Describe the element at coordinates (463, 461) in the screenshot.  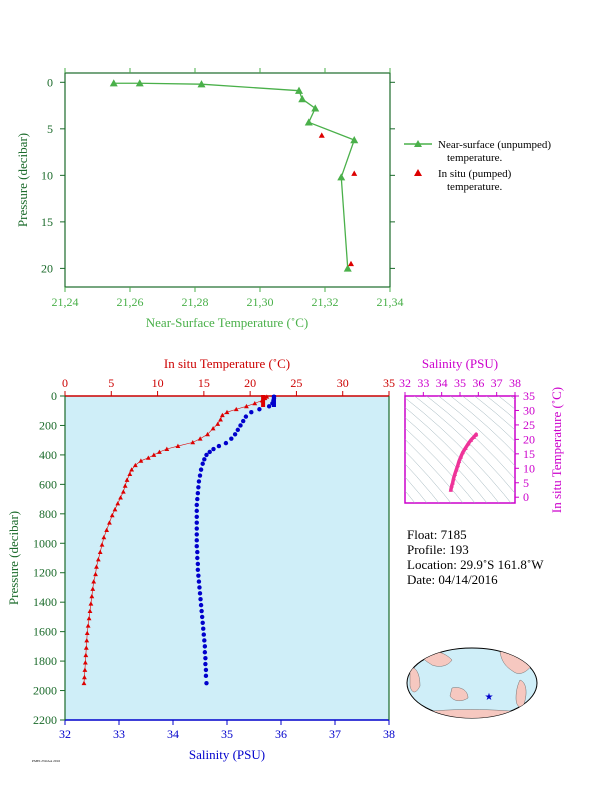
I see `ts-series-group` at that location.